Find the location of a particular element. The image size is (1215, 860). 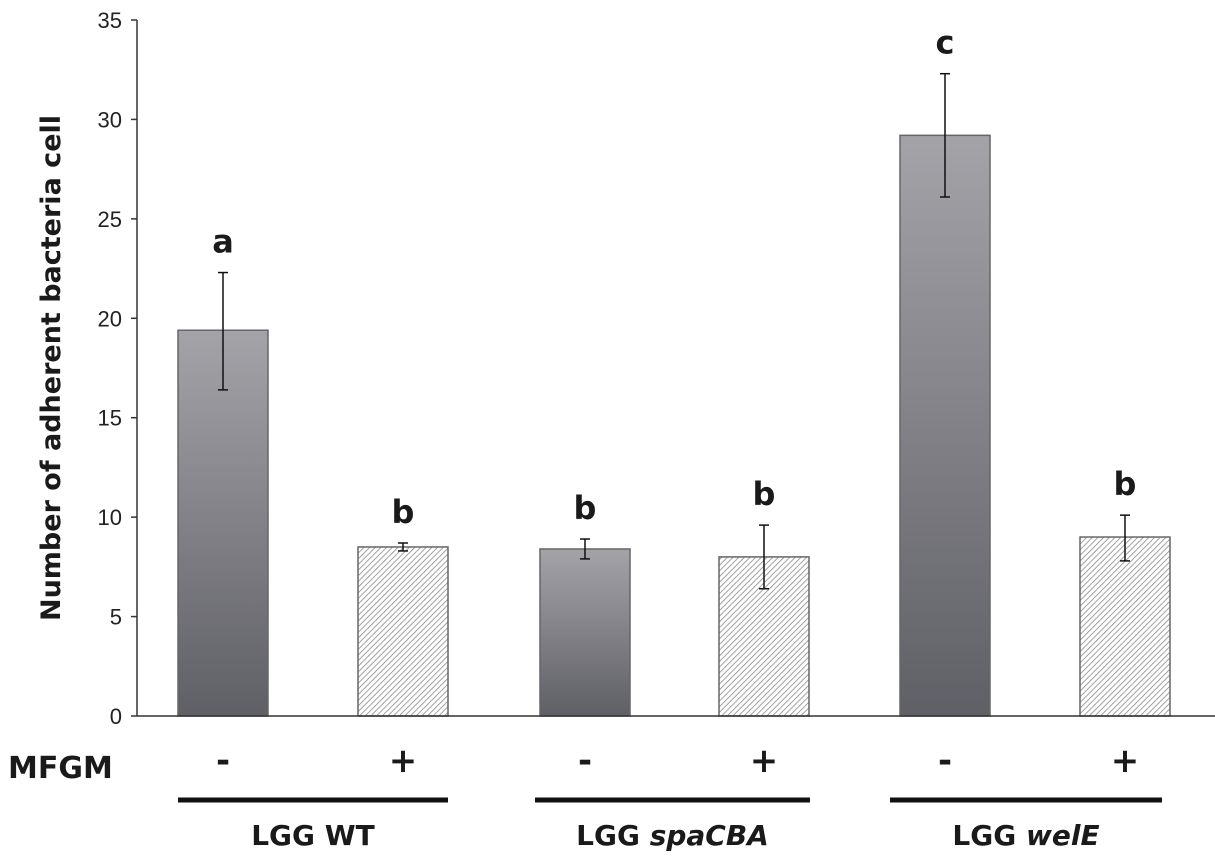

group-labels: LGG WT LGG spaCBA LGG welE is located at coordinates (670, 824).